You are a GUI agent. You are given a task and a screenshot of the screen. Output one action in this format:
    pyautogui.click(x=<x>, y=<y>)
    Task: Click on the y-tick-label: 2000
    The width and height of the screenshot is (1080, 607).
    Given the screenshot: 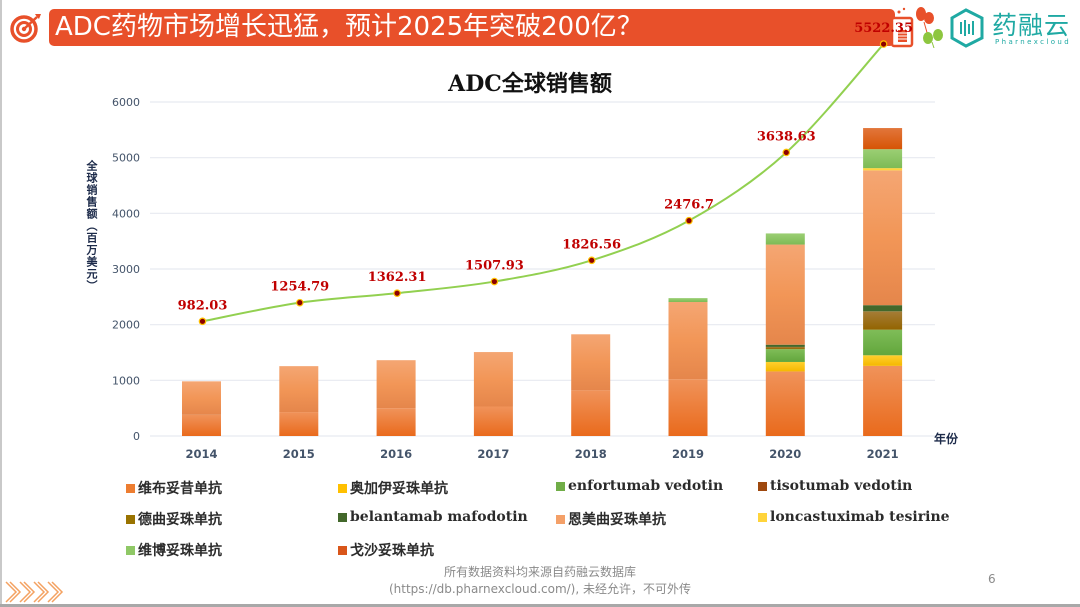 What is the action you would take?
    pyautogui.click(x=126, y=325)
    